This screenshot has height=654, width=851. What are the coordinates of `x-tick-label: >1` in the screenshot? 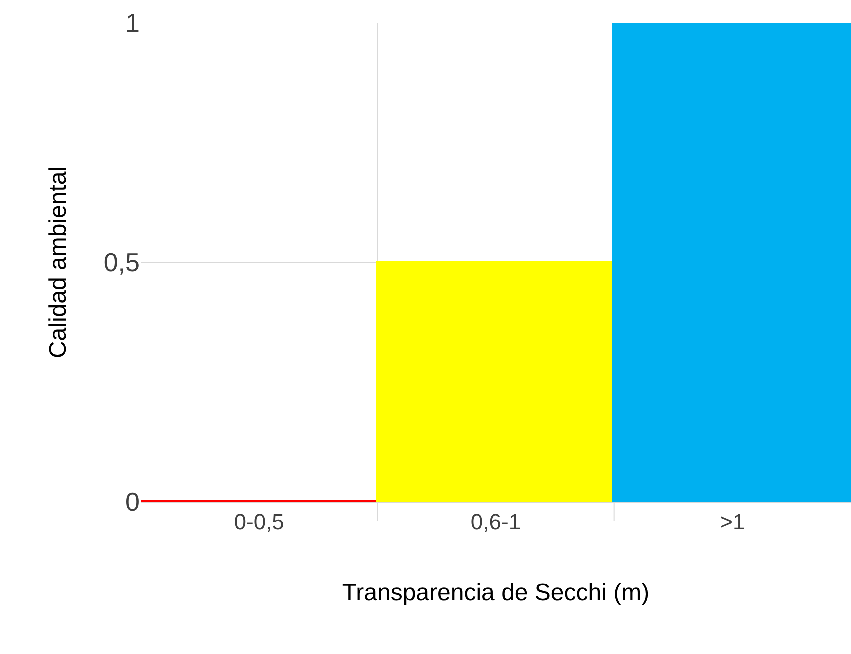 It's located at (733, 521).